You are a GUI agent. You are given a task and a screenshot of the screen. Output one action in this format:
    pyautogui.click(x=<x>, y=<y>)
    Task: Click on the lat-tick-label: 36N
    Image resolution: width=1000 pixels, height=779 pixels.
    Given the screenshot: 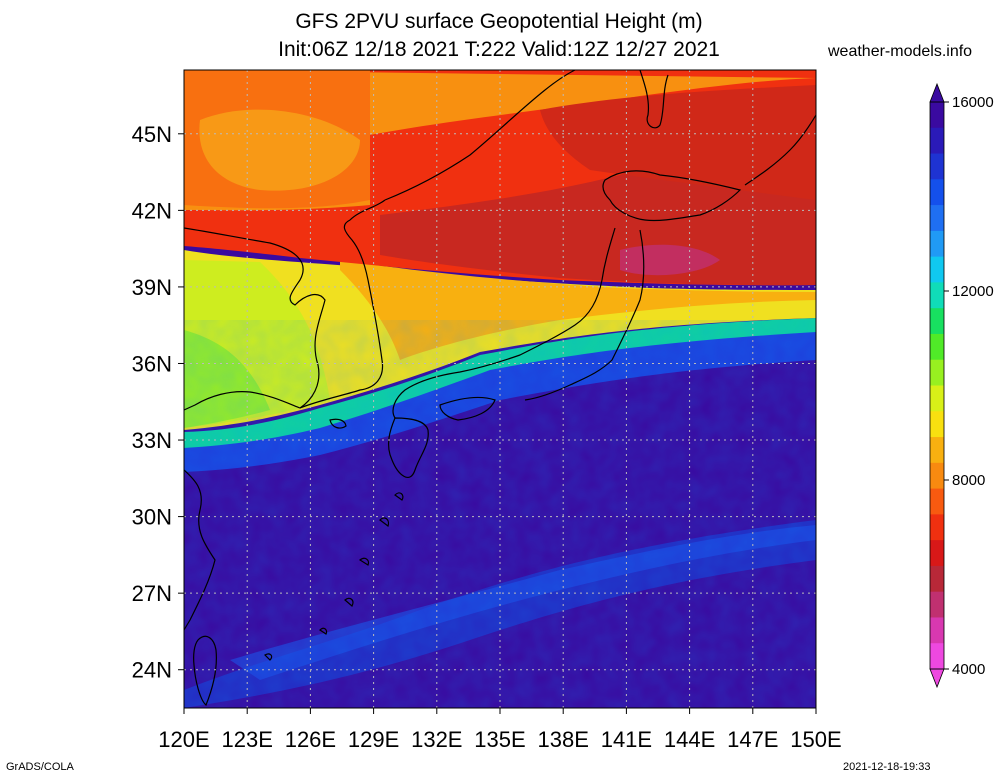 What is the action you would take?
    pyautogui.click(x=152, y=363)
    